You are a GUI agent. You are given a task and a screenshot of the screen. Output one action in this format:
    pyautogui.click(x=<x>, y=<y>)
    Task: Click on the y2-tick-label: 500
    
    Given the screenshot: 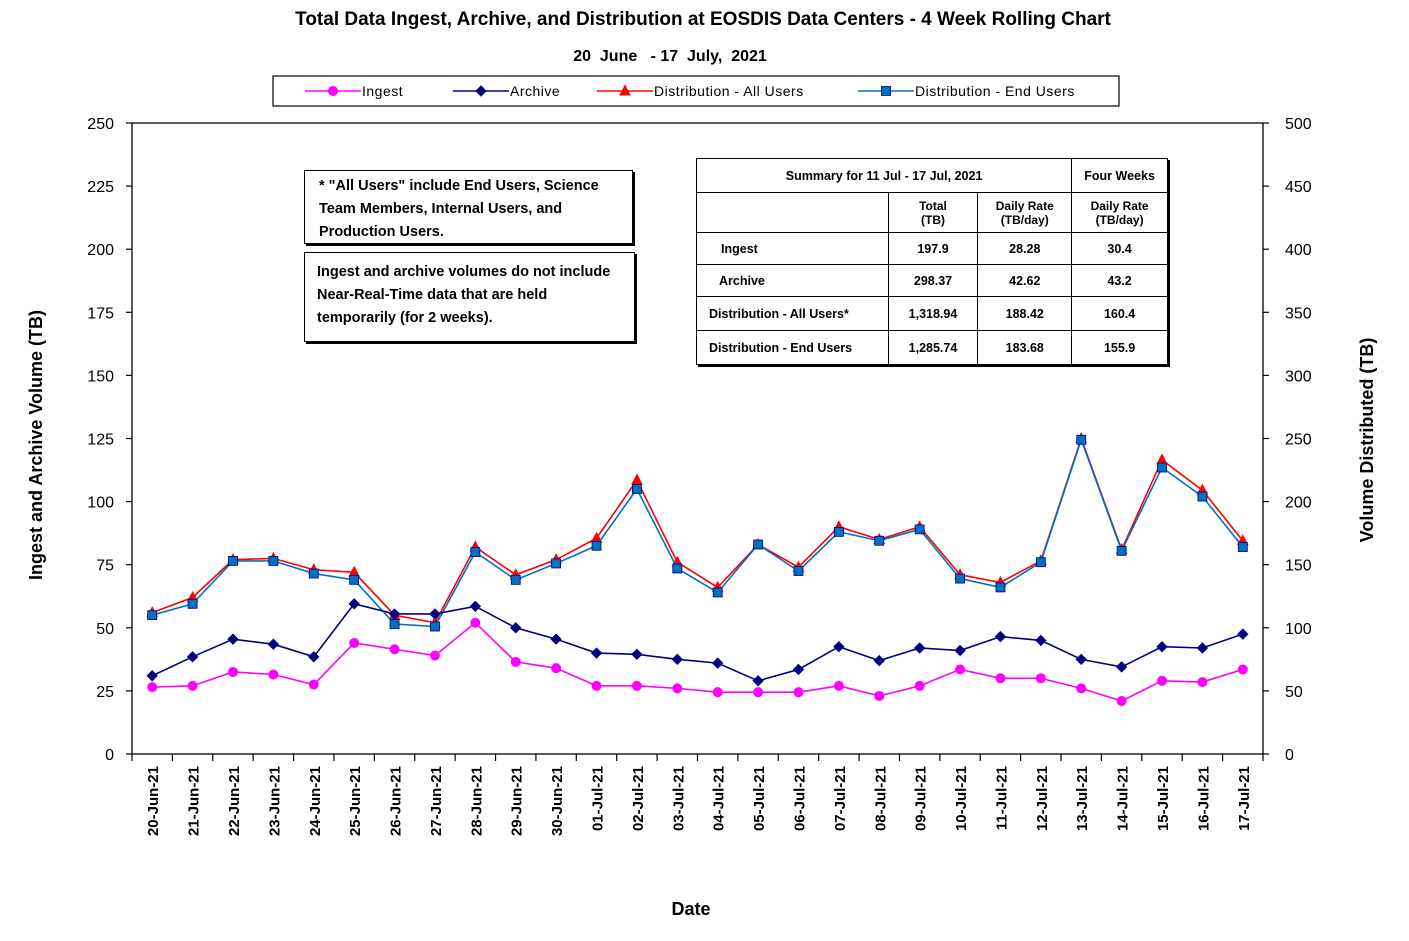 What is the action you would take?
    pyautogui.click(x=1298, y=124)
    